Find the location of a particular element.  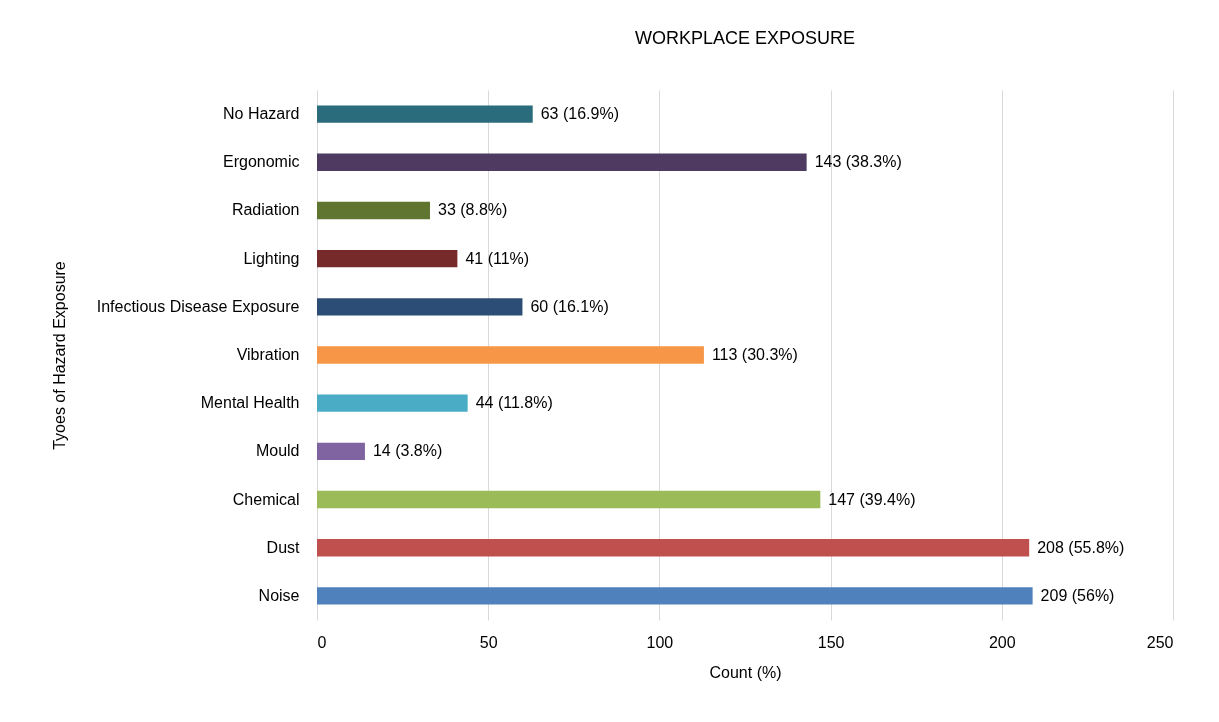

data-label: 113 (30.3%) is located at coordinates (754, 354).